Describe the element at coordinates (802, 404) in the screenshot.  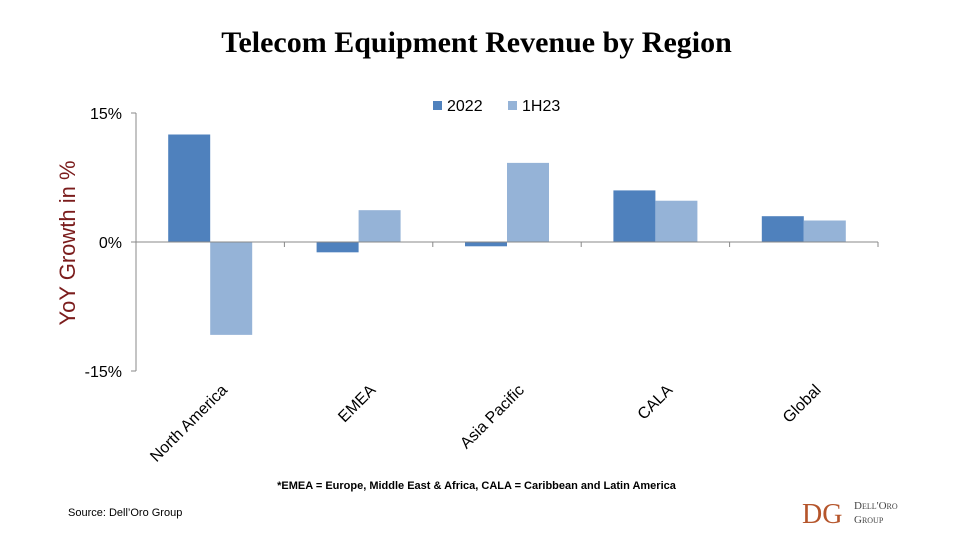
I see `x-tick-label: Global` at that location.